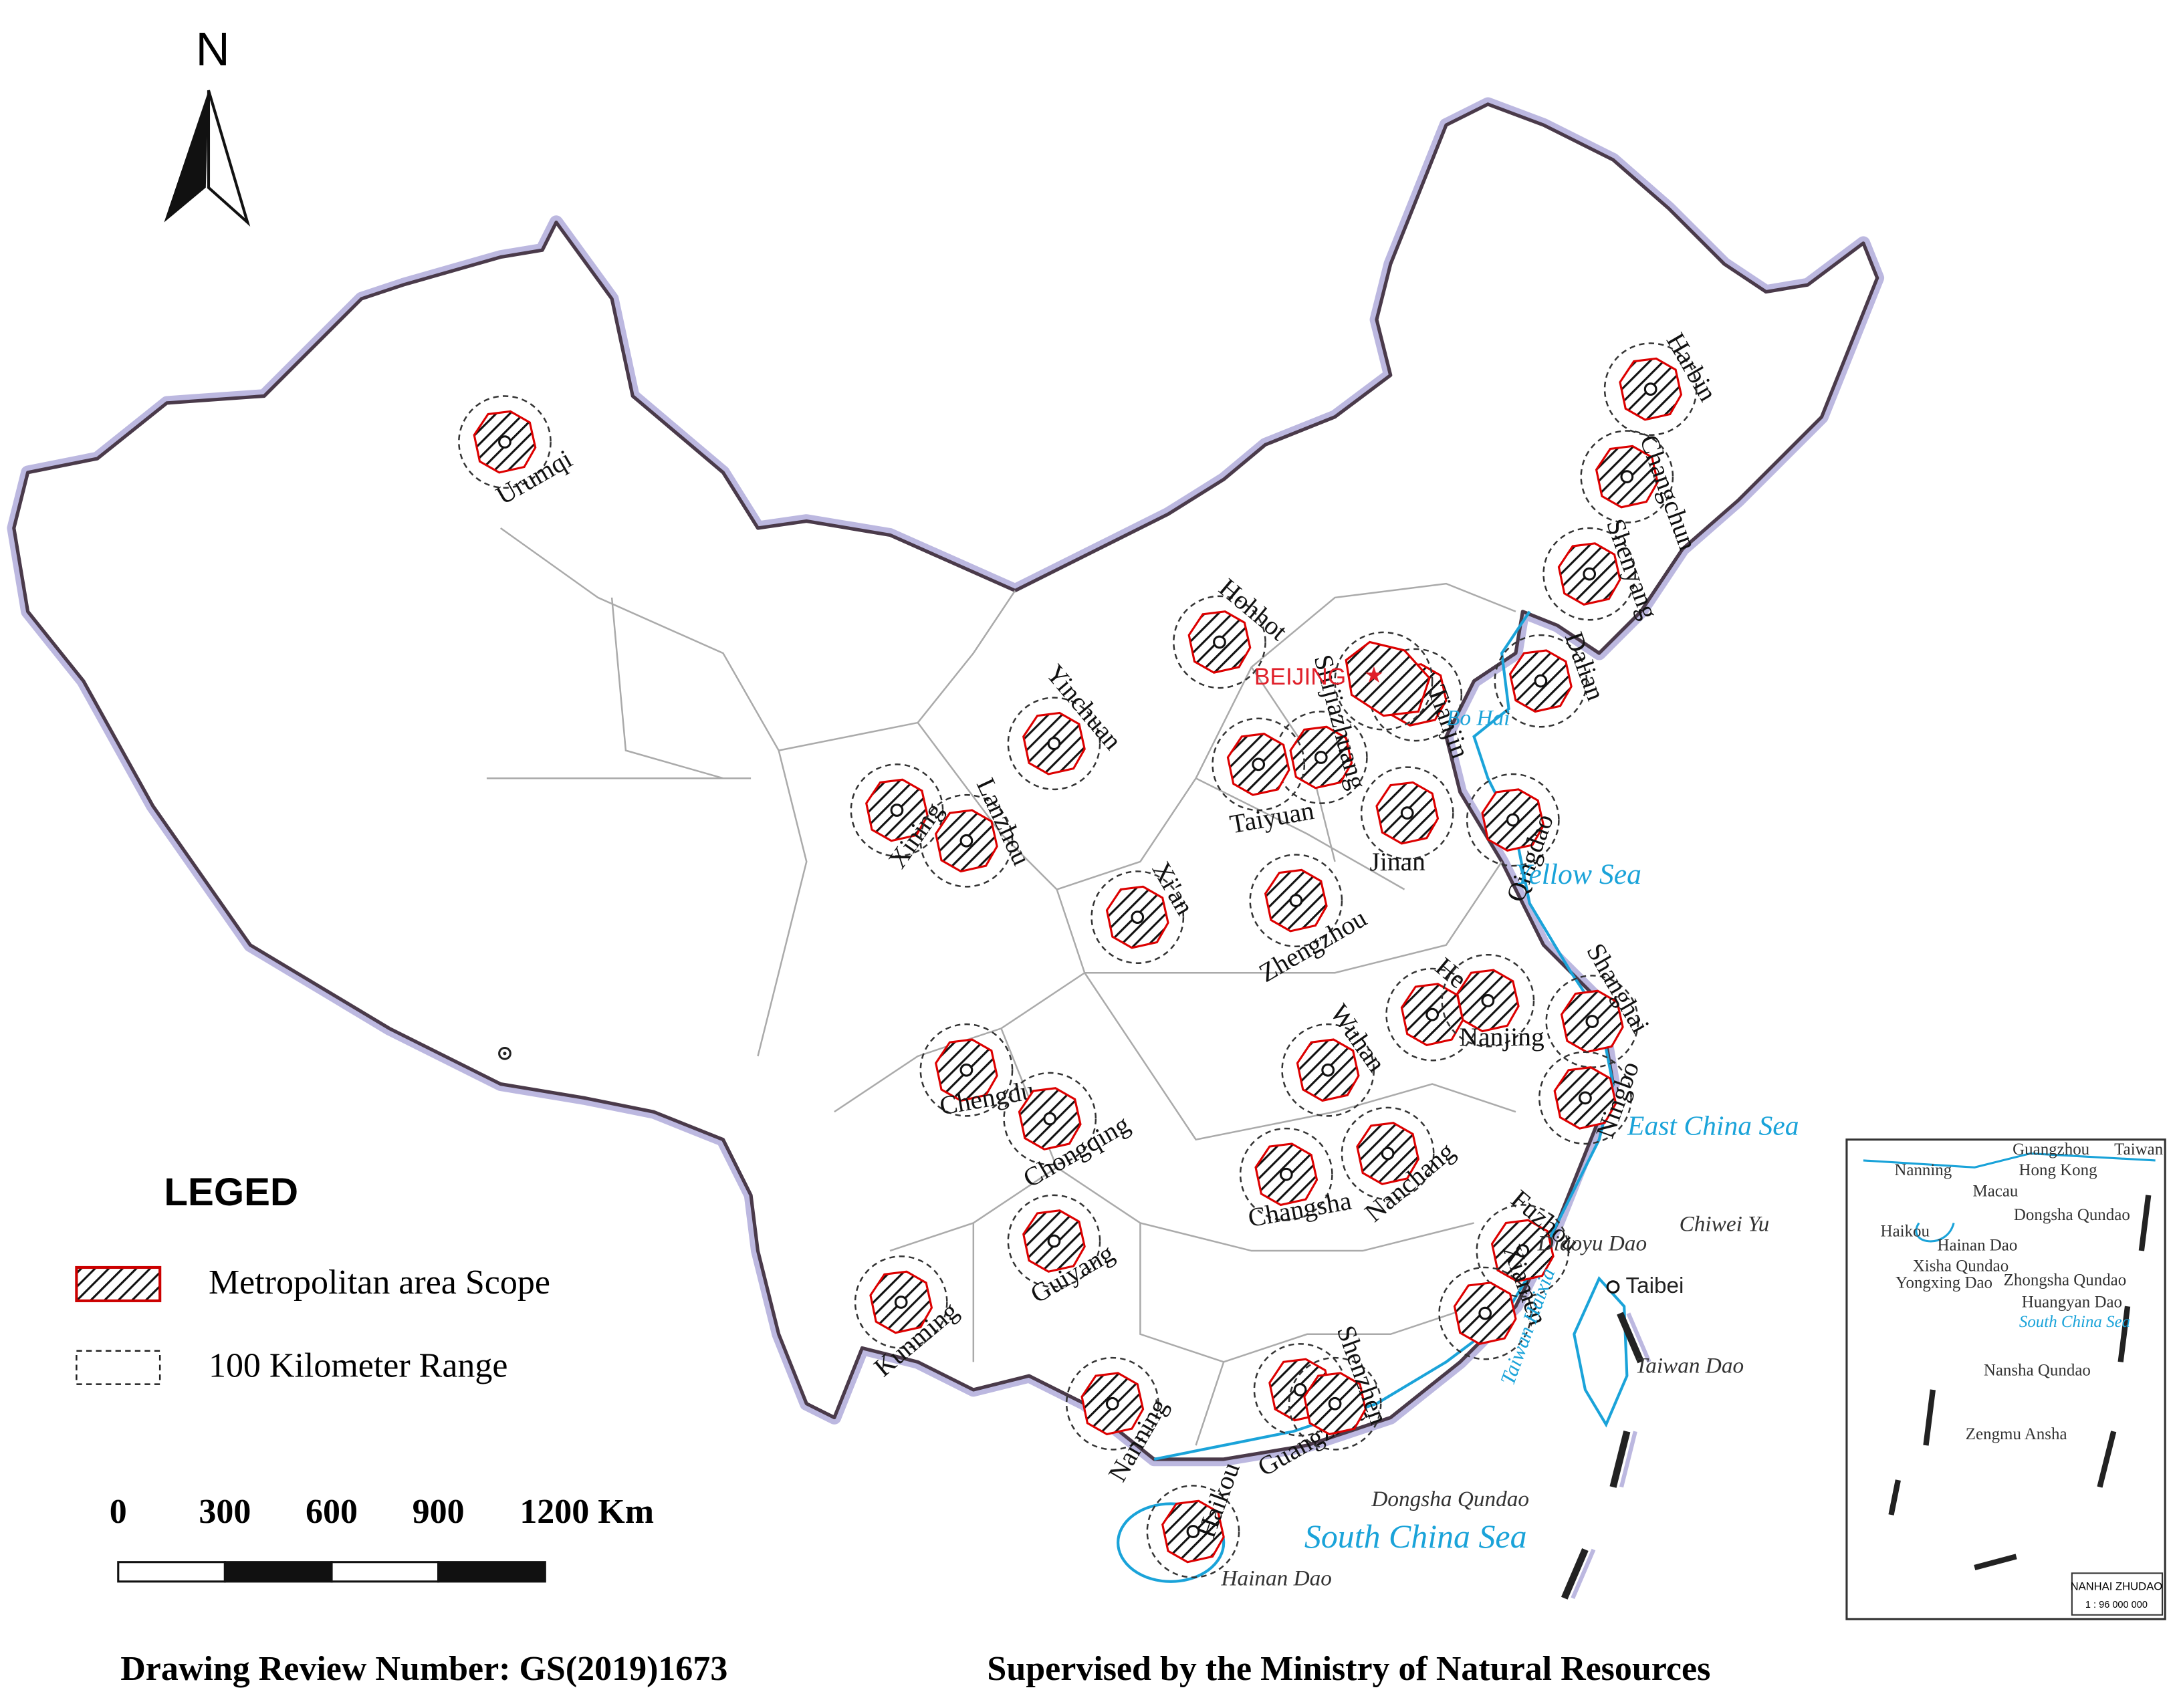 This screenshot has height=1708, width=2179. Describe the element at coordinates (423, 1669) in the screenshot. I see `footer-review: Drawing Review Number: GS(2019)1673` at that location.